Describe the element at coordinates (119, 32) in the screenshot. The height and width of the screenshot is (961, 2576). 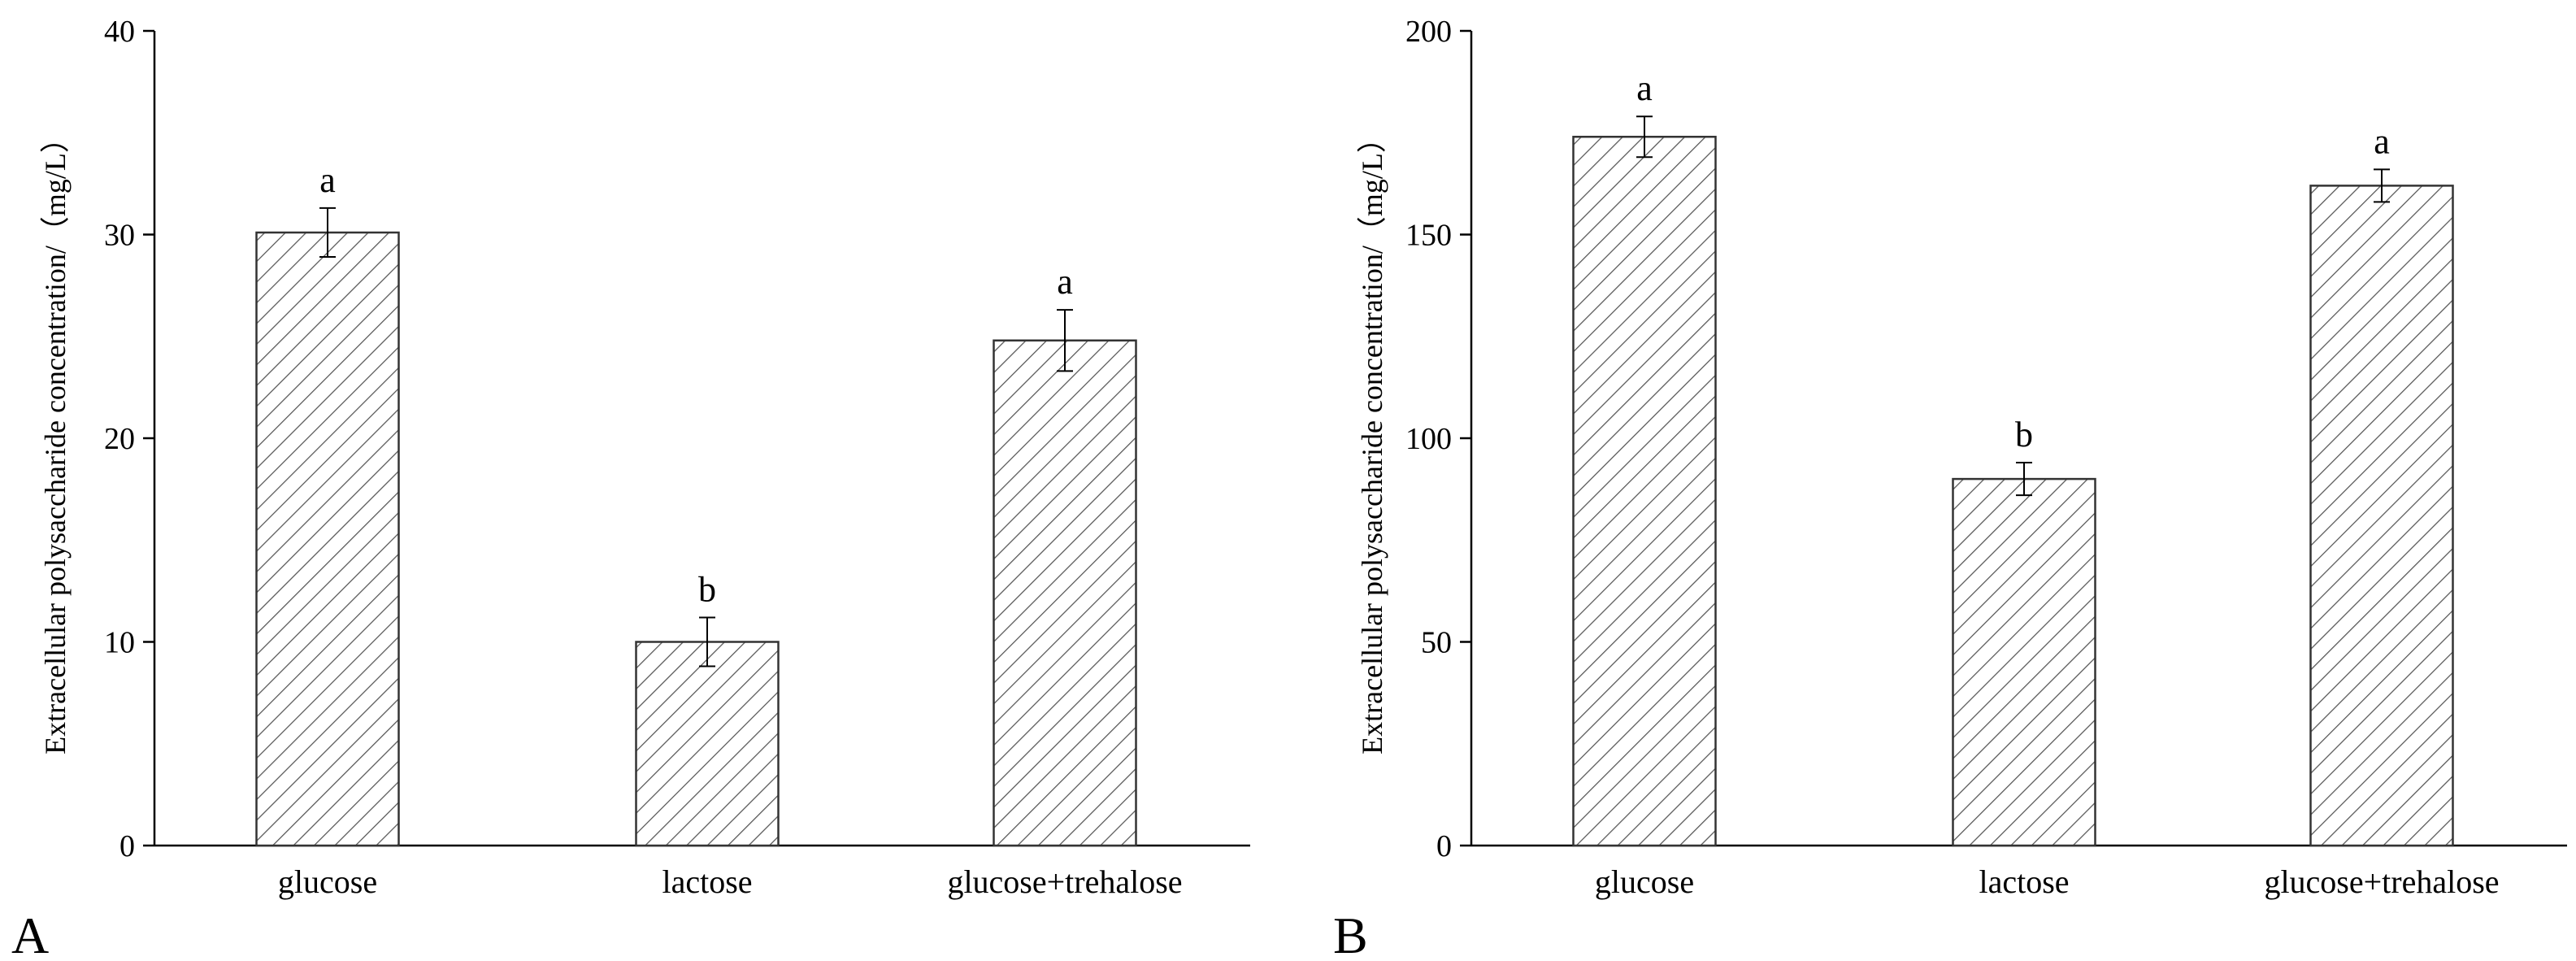
I see `y-tick-label: 40` at that location.